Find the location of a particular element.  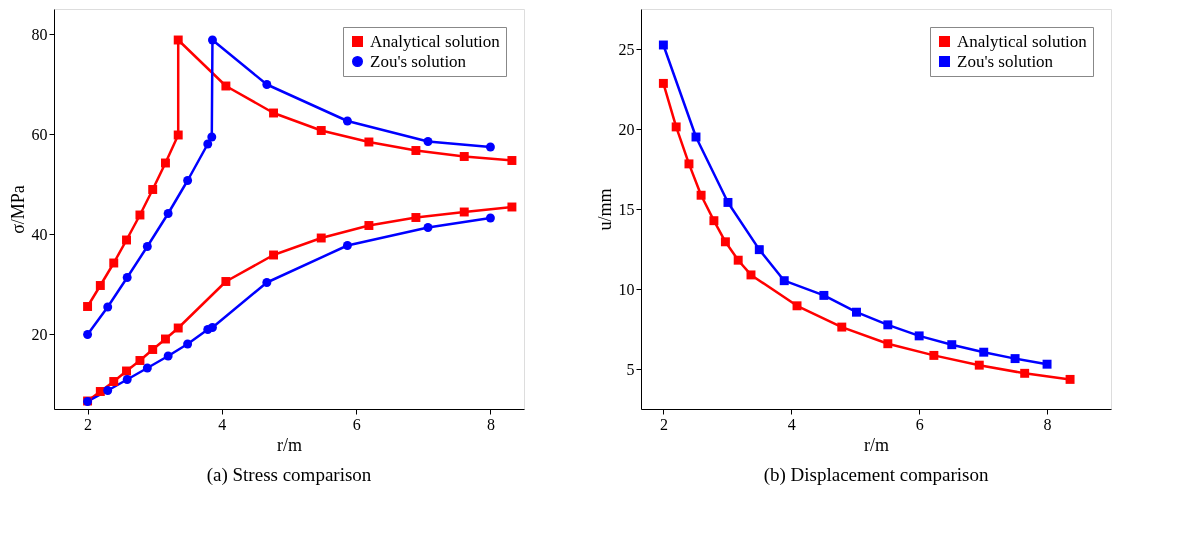

y-tick-label: 60 is located at coordinates (39, 134).